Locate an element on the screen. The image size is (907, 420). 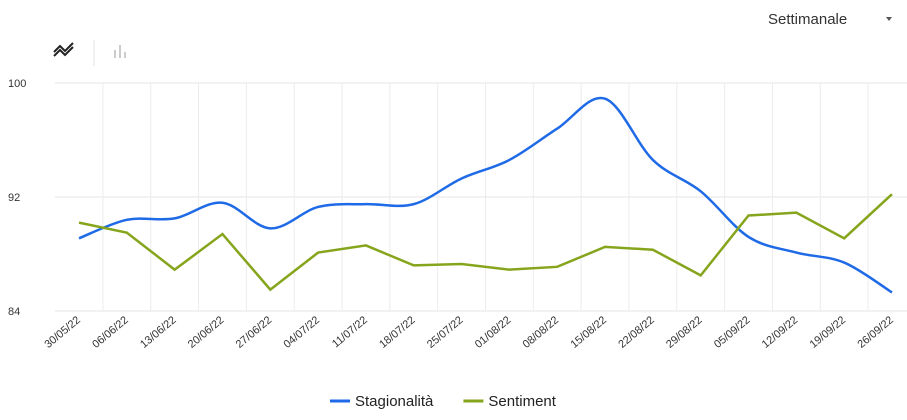
x-tick-label: 20/06/22 is located at coordinates (206, 332).